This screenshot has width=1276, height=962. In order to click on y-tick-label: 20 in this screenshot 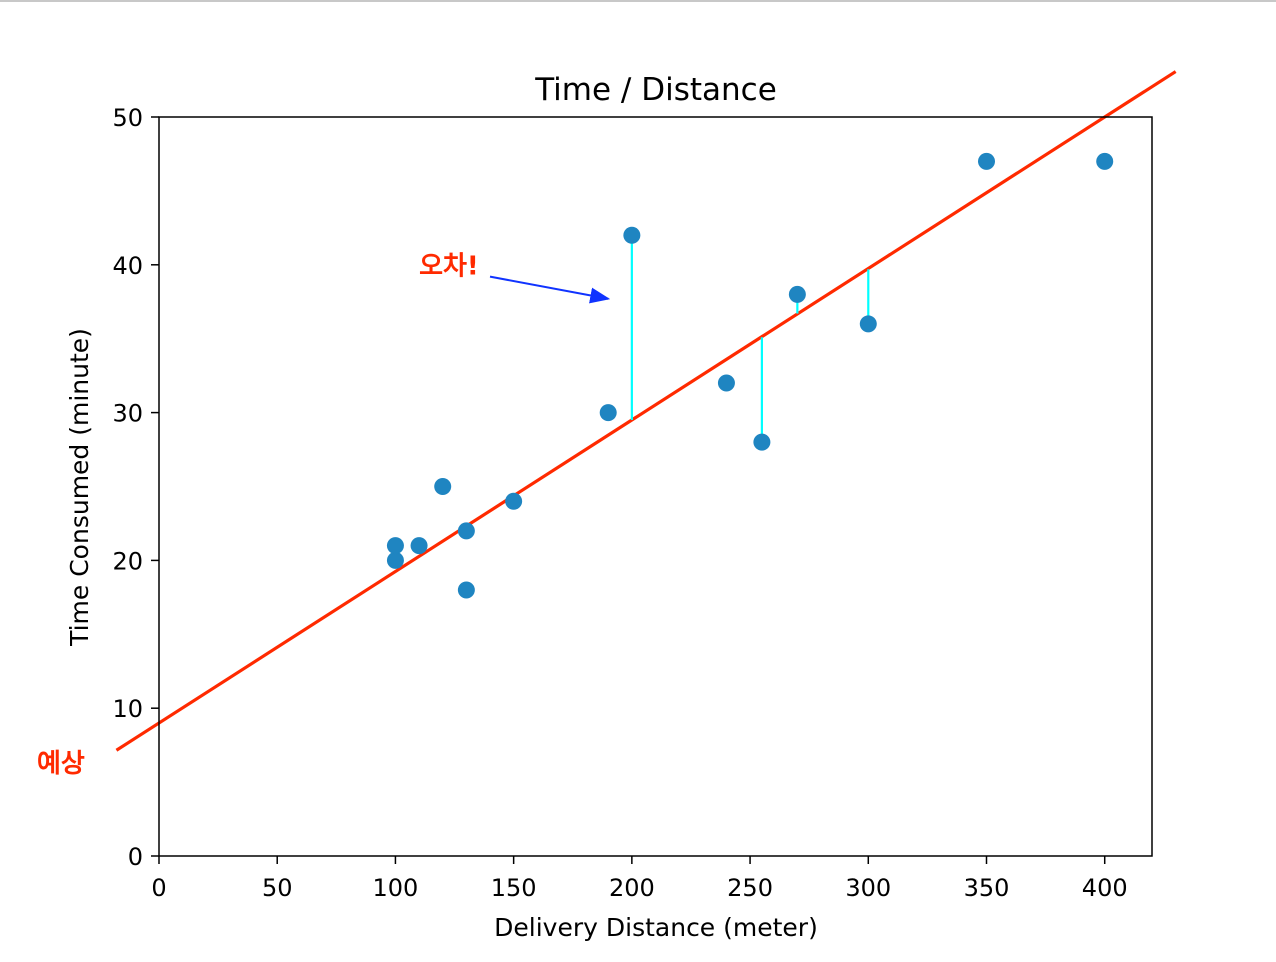, I will do `click(127, 561)`.